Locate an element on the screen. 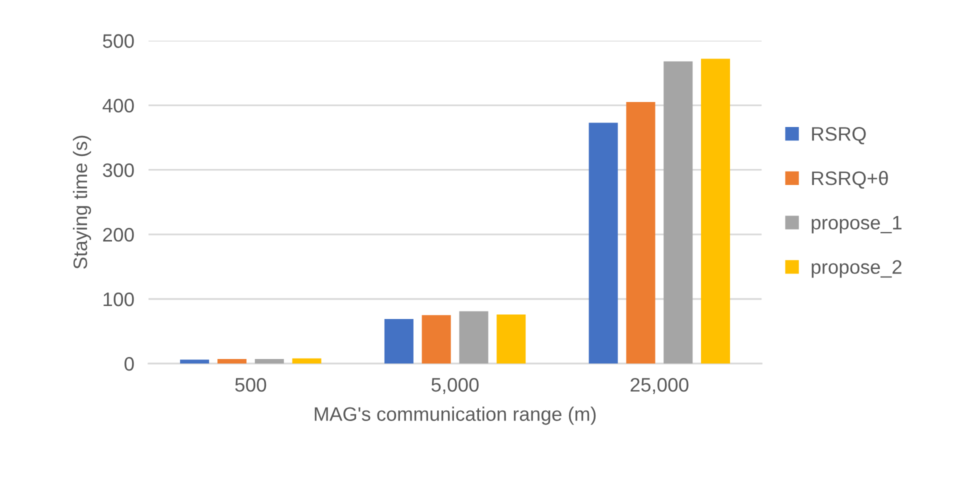 The image size is (958, 479). legend-label: RSRQ+θ is located at coordinates (850, 179).